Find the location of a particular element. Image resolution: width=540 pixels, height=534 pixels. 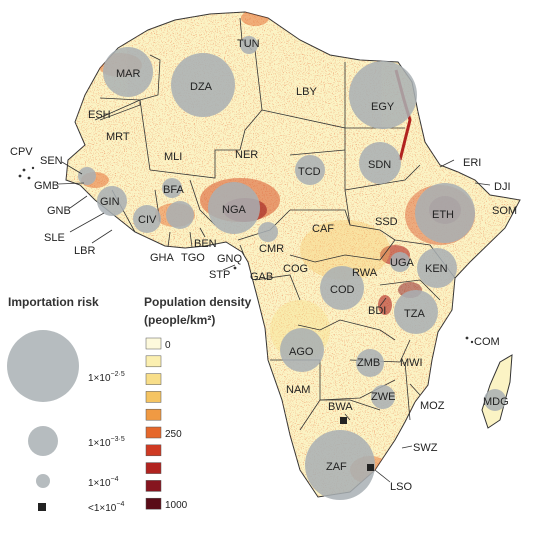

risk-circle-eth is located at coordinates (445, 213).